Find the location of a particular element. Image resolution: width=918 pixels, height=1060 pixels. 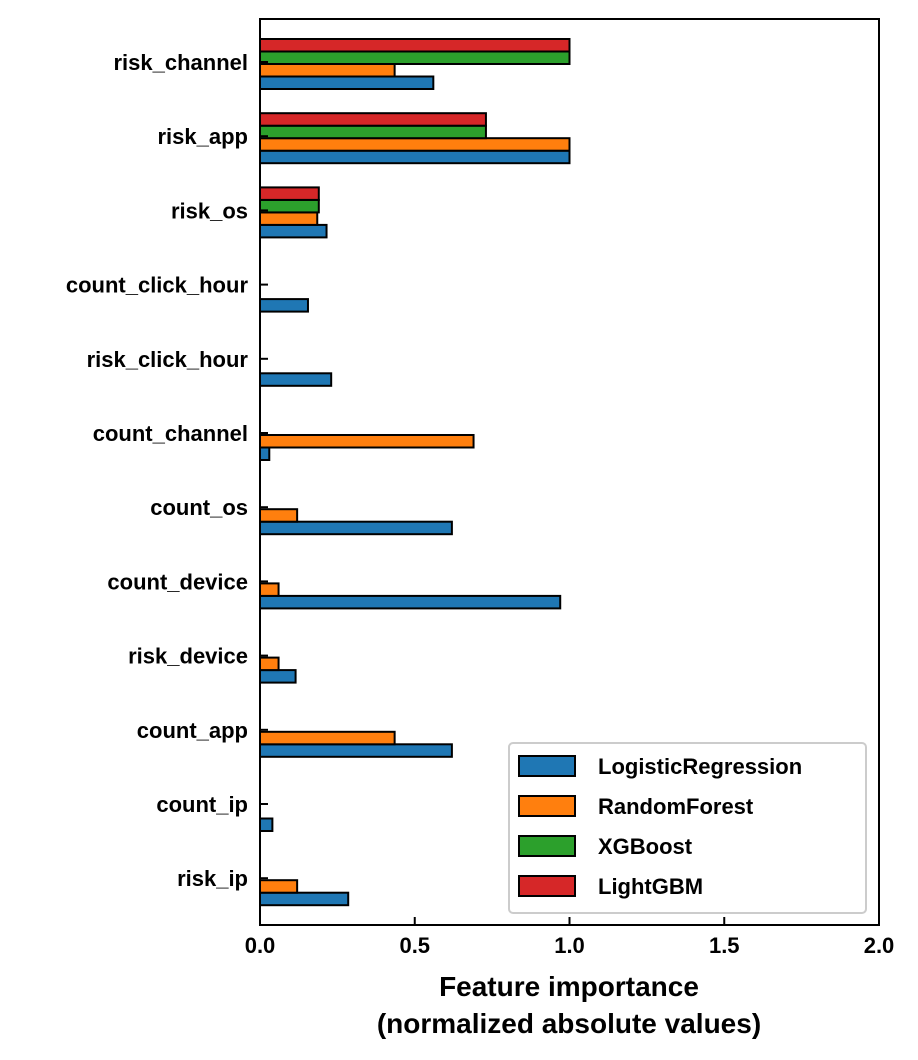

bar-RandomForest-risk_channel is located at coordinates (327, 70).